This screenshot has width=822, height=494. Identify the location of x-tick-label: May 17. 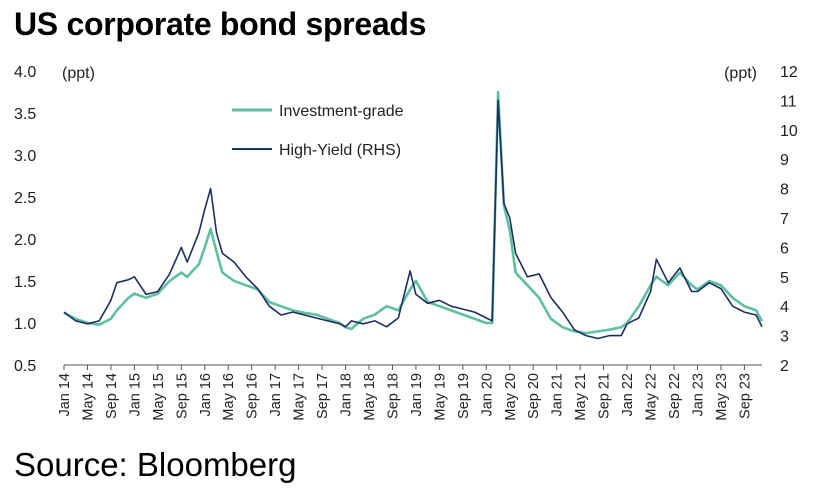
(300, 397).